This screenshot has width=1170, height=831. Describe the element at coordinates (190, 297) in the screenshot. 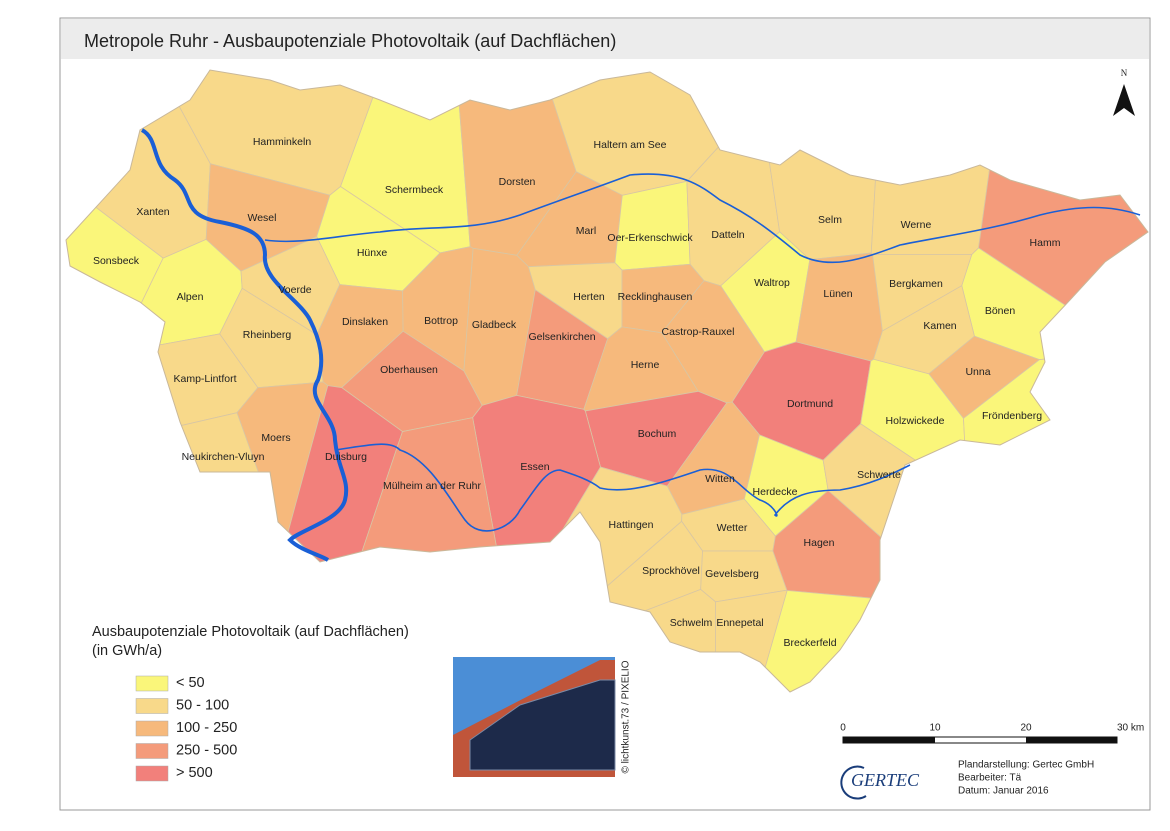

I see `city-label: Alpen` at that location.